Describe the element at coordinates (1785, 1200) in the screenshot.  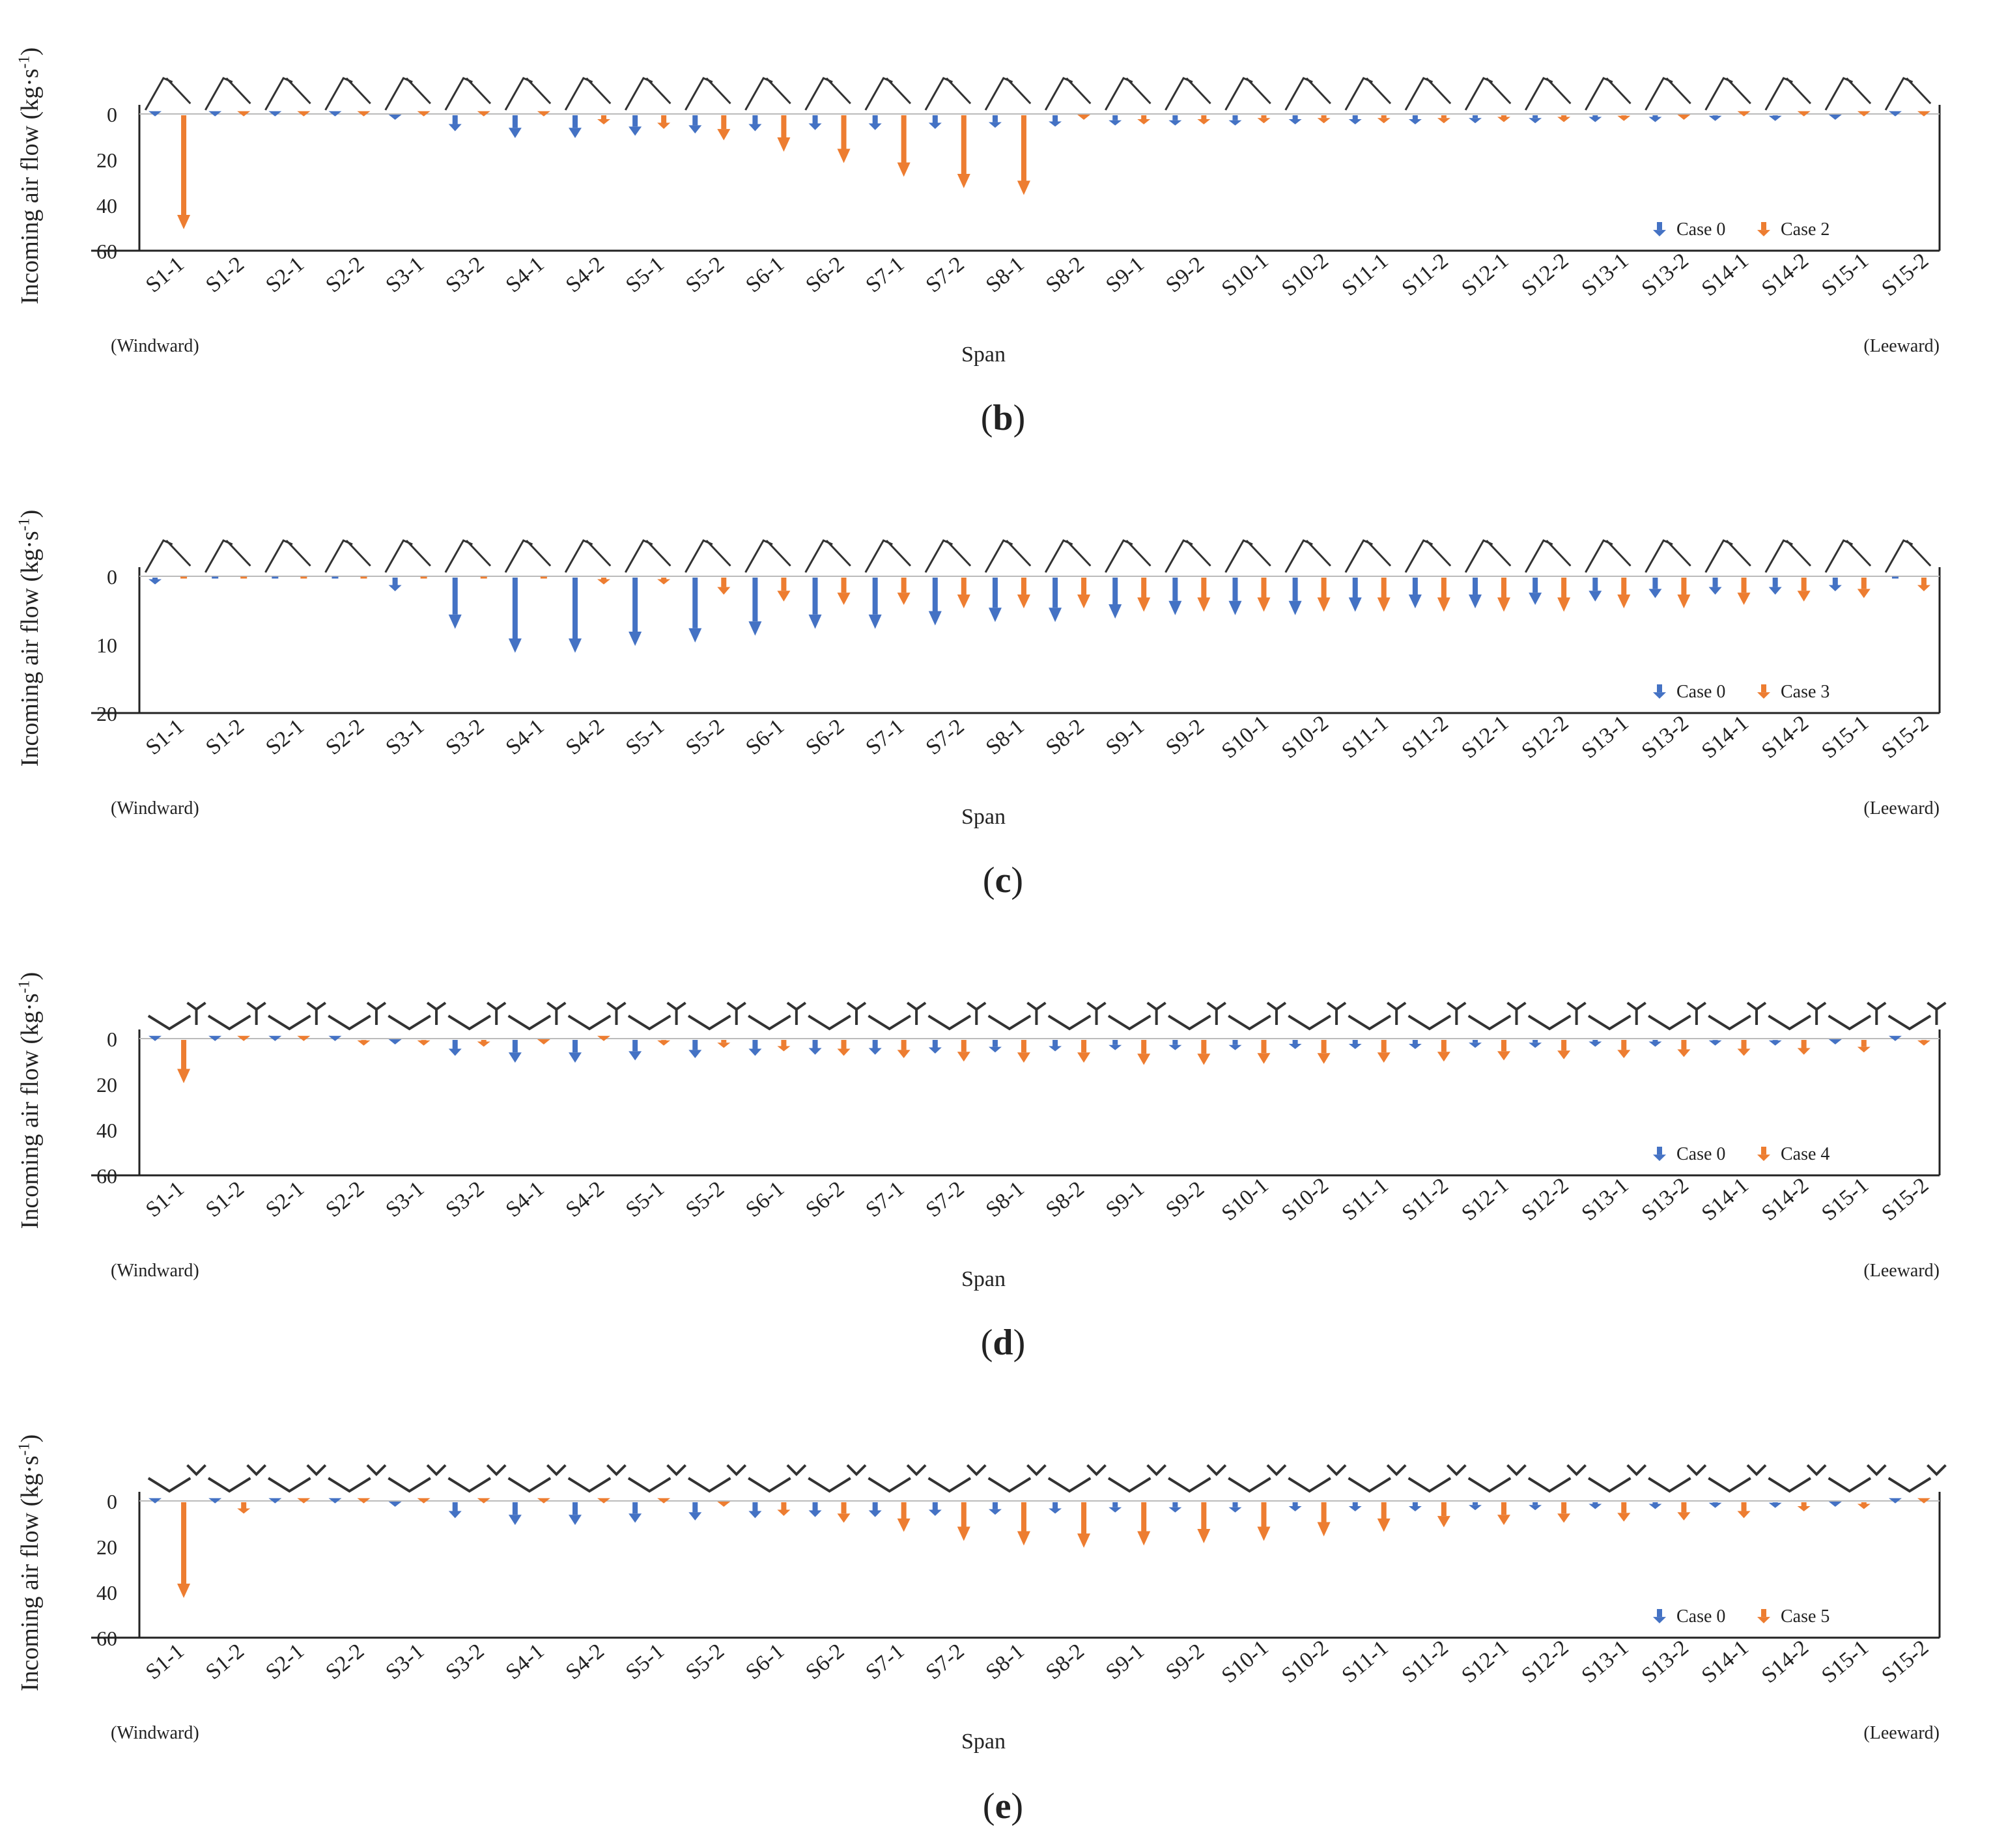
I see `x-tick-label: S14-2` at that location.